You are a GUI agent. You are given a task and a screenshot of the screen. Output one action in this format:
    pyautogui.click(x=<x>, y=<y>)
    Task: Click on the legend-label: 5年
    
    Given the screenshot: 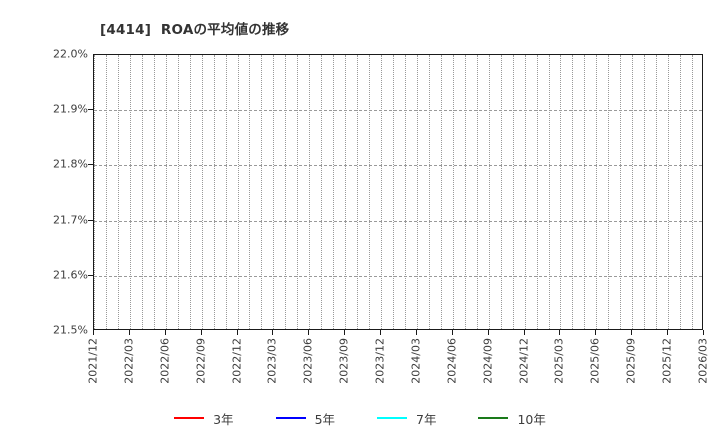 What is the action you would take?
    pyautogui.click(x=325, y=419)
    